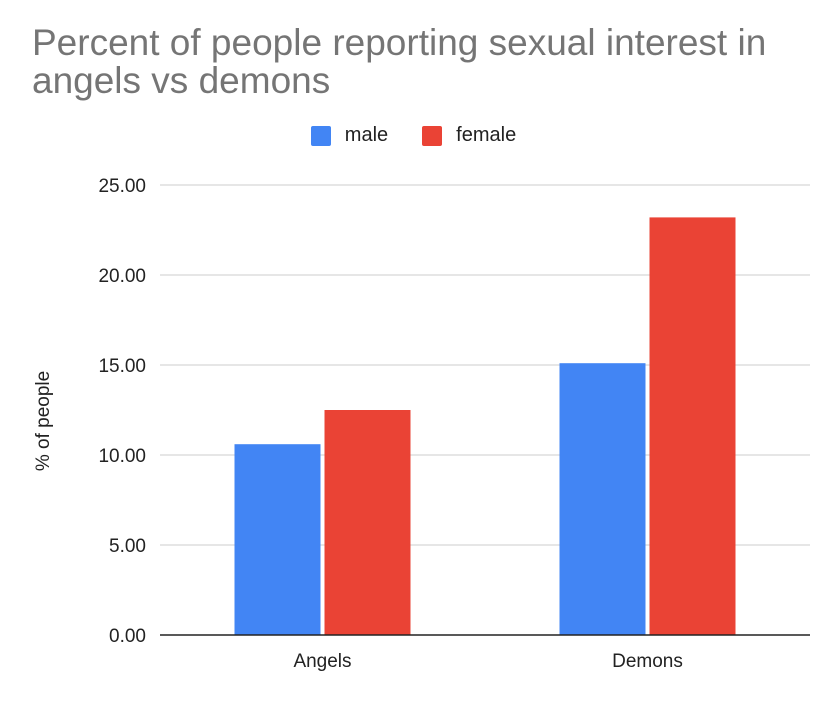  I want to click on y-tick-label: 10.00, so click(122, 456).